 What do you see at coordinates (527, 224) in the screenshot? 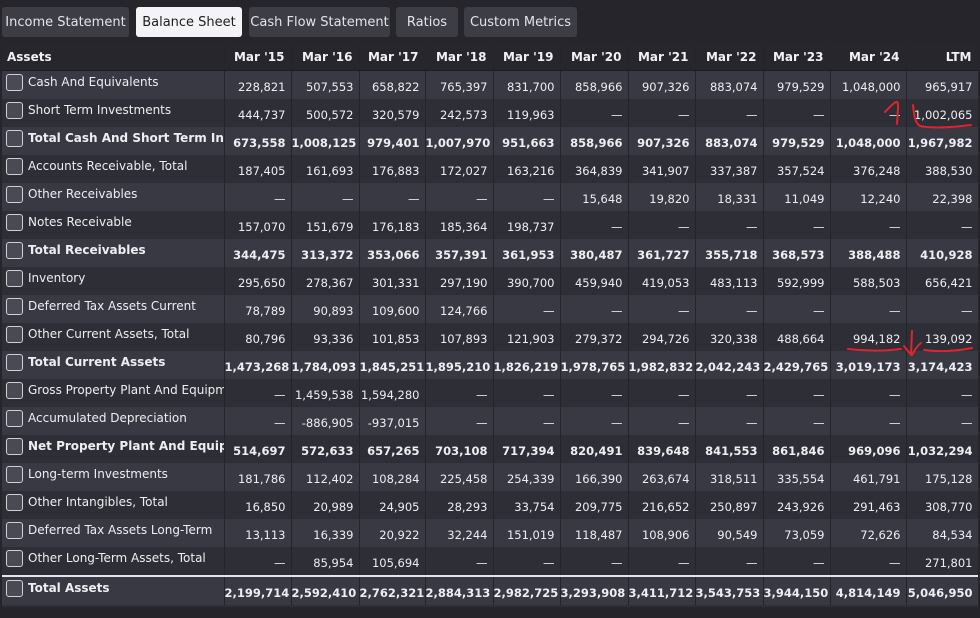
I see `value-cell: 198,737` at bounding box center [527, 224].